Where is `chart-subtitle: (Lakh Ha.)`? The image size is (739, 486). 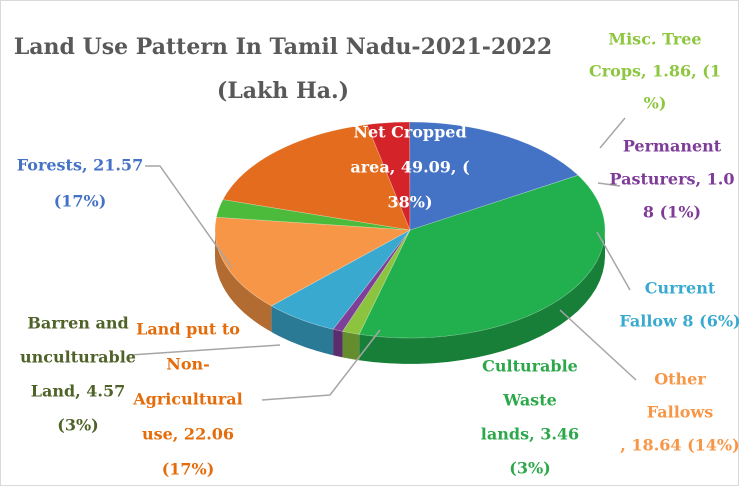
chart-subtitle: (Lakh Ha.) is located at coordinates (283, 91).